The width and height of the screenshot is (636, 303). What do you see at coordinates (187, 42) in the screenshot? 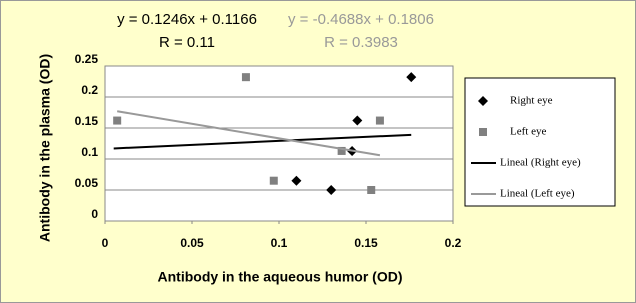
I see `r-right: R = 0.11` at bounding box center [187, 42].